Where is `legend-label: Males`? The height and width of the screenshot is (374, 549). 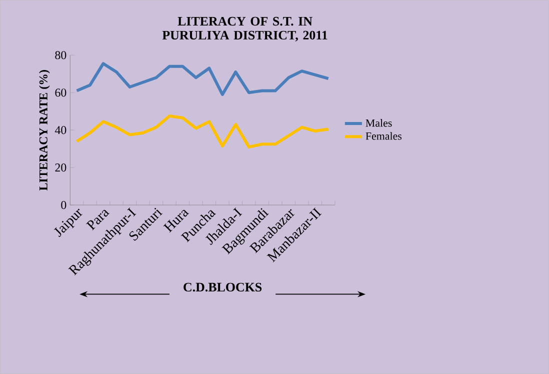
legend-label: Males is located at coordinates (379, 122).